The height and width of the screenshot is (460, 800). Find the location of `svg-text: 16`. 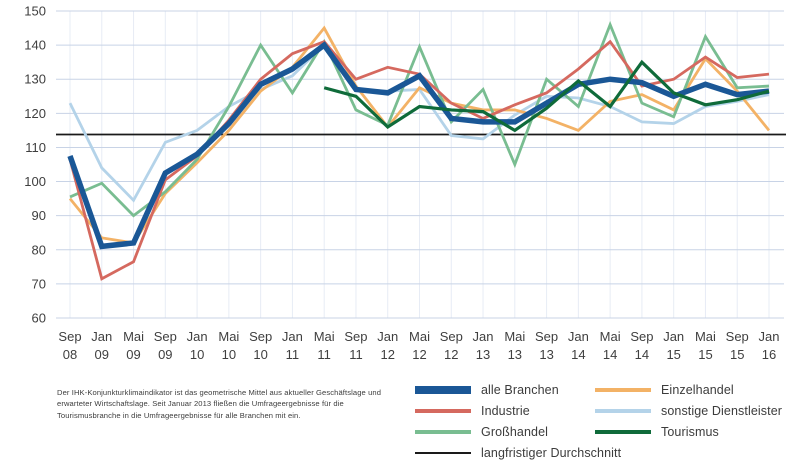

svg-text: 16 is located at coordinates (769, 354).